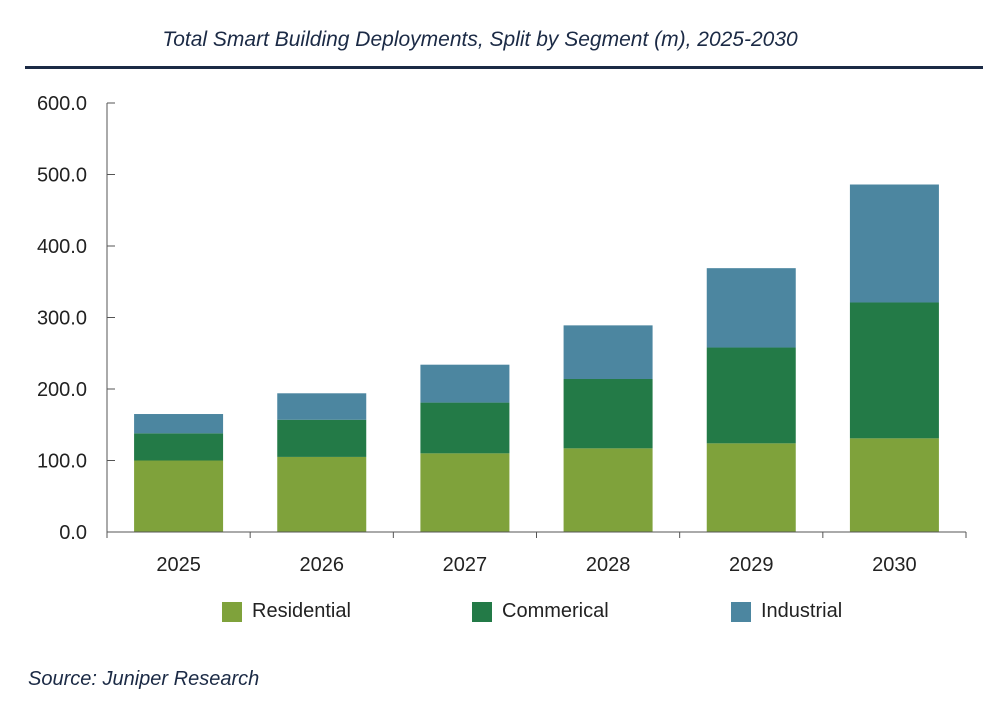  Describe the element at coordinates (322, 494) in the screenshot. I see `bar-residential-2026` at that location.